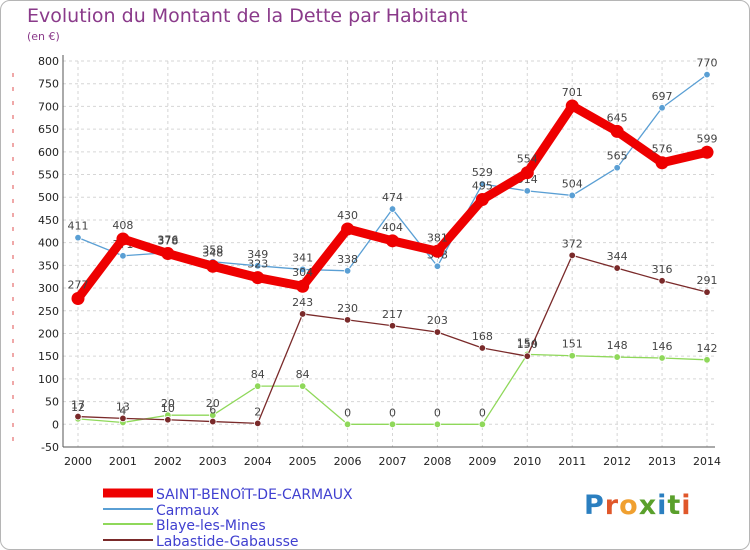 Image resolution: width=750 pixels, height=550 pixels. Describe the element at coordinates (78, 461) in the screenshot. I see `x-tick-label: 2000` at that location.